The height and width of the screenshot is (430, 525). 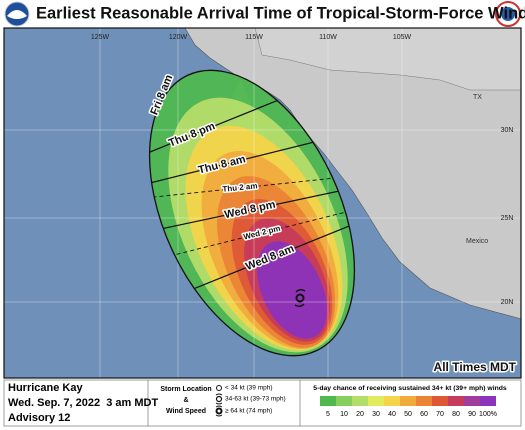 What do you see at coordinates (100, 37) in the screenshot?
I see `longitude-label: 125W` at bounding box center [100, 37].